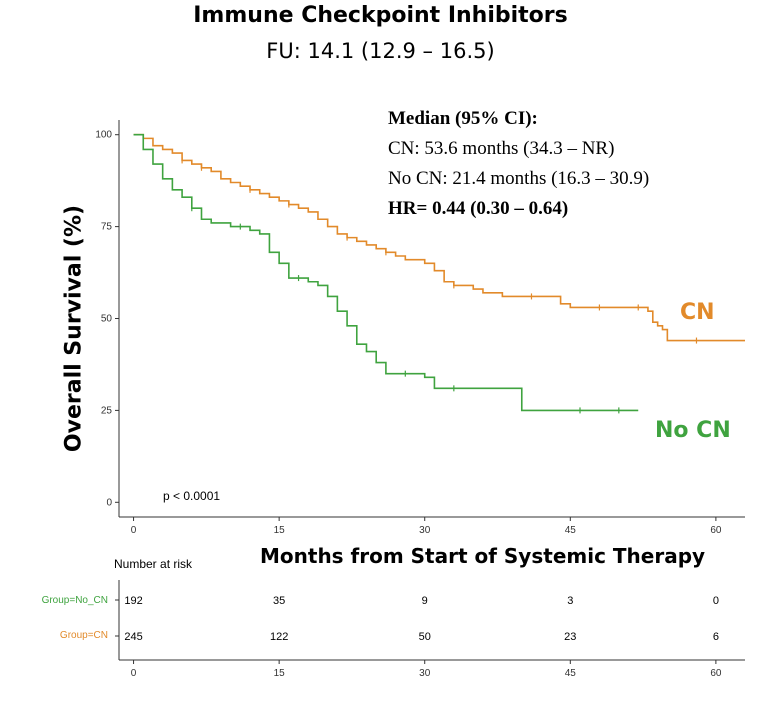  Describe the element at coordinates (280, 673) in the screenshot. I see `risk-x-tick-label: 15` at that location.